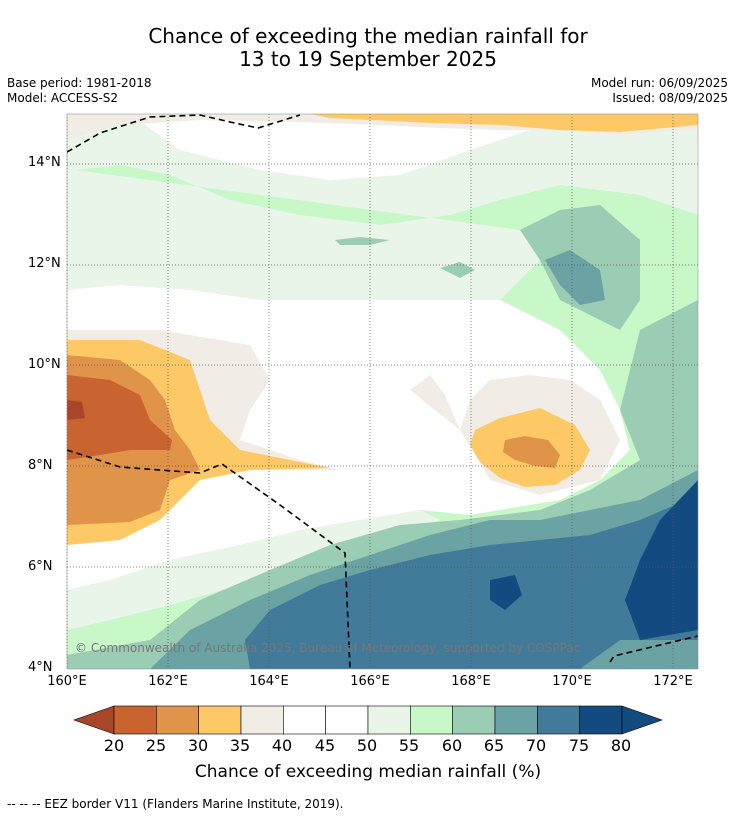  What do you see at coordinates (76, 410) in the screenshot?
I see `band-25-west` at bounding box center [76, 410].